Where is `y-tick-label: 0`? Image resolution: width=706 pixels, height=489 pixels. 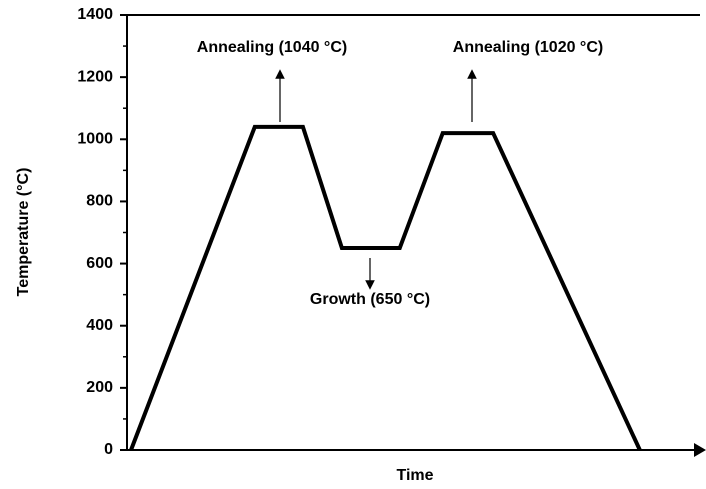 y-tick-label: 0 is located at coordinates (108, 449).